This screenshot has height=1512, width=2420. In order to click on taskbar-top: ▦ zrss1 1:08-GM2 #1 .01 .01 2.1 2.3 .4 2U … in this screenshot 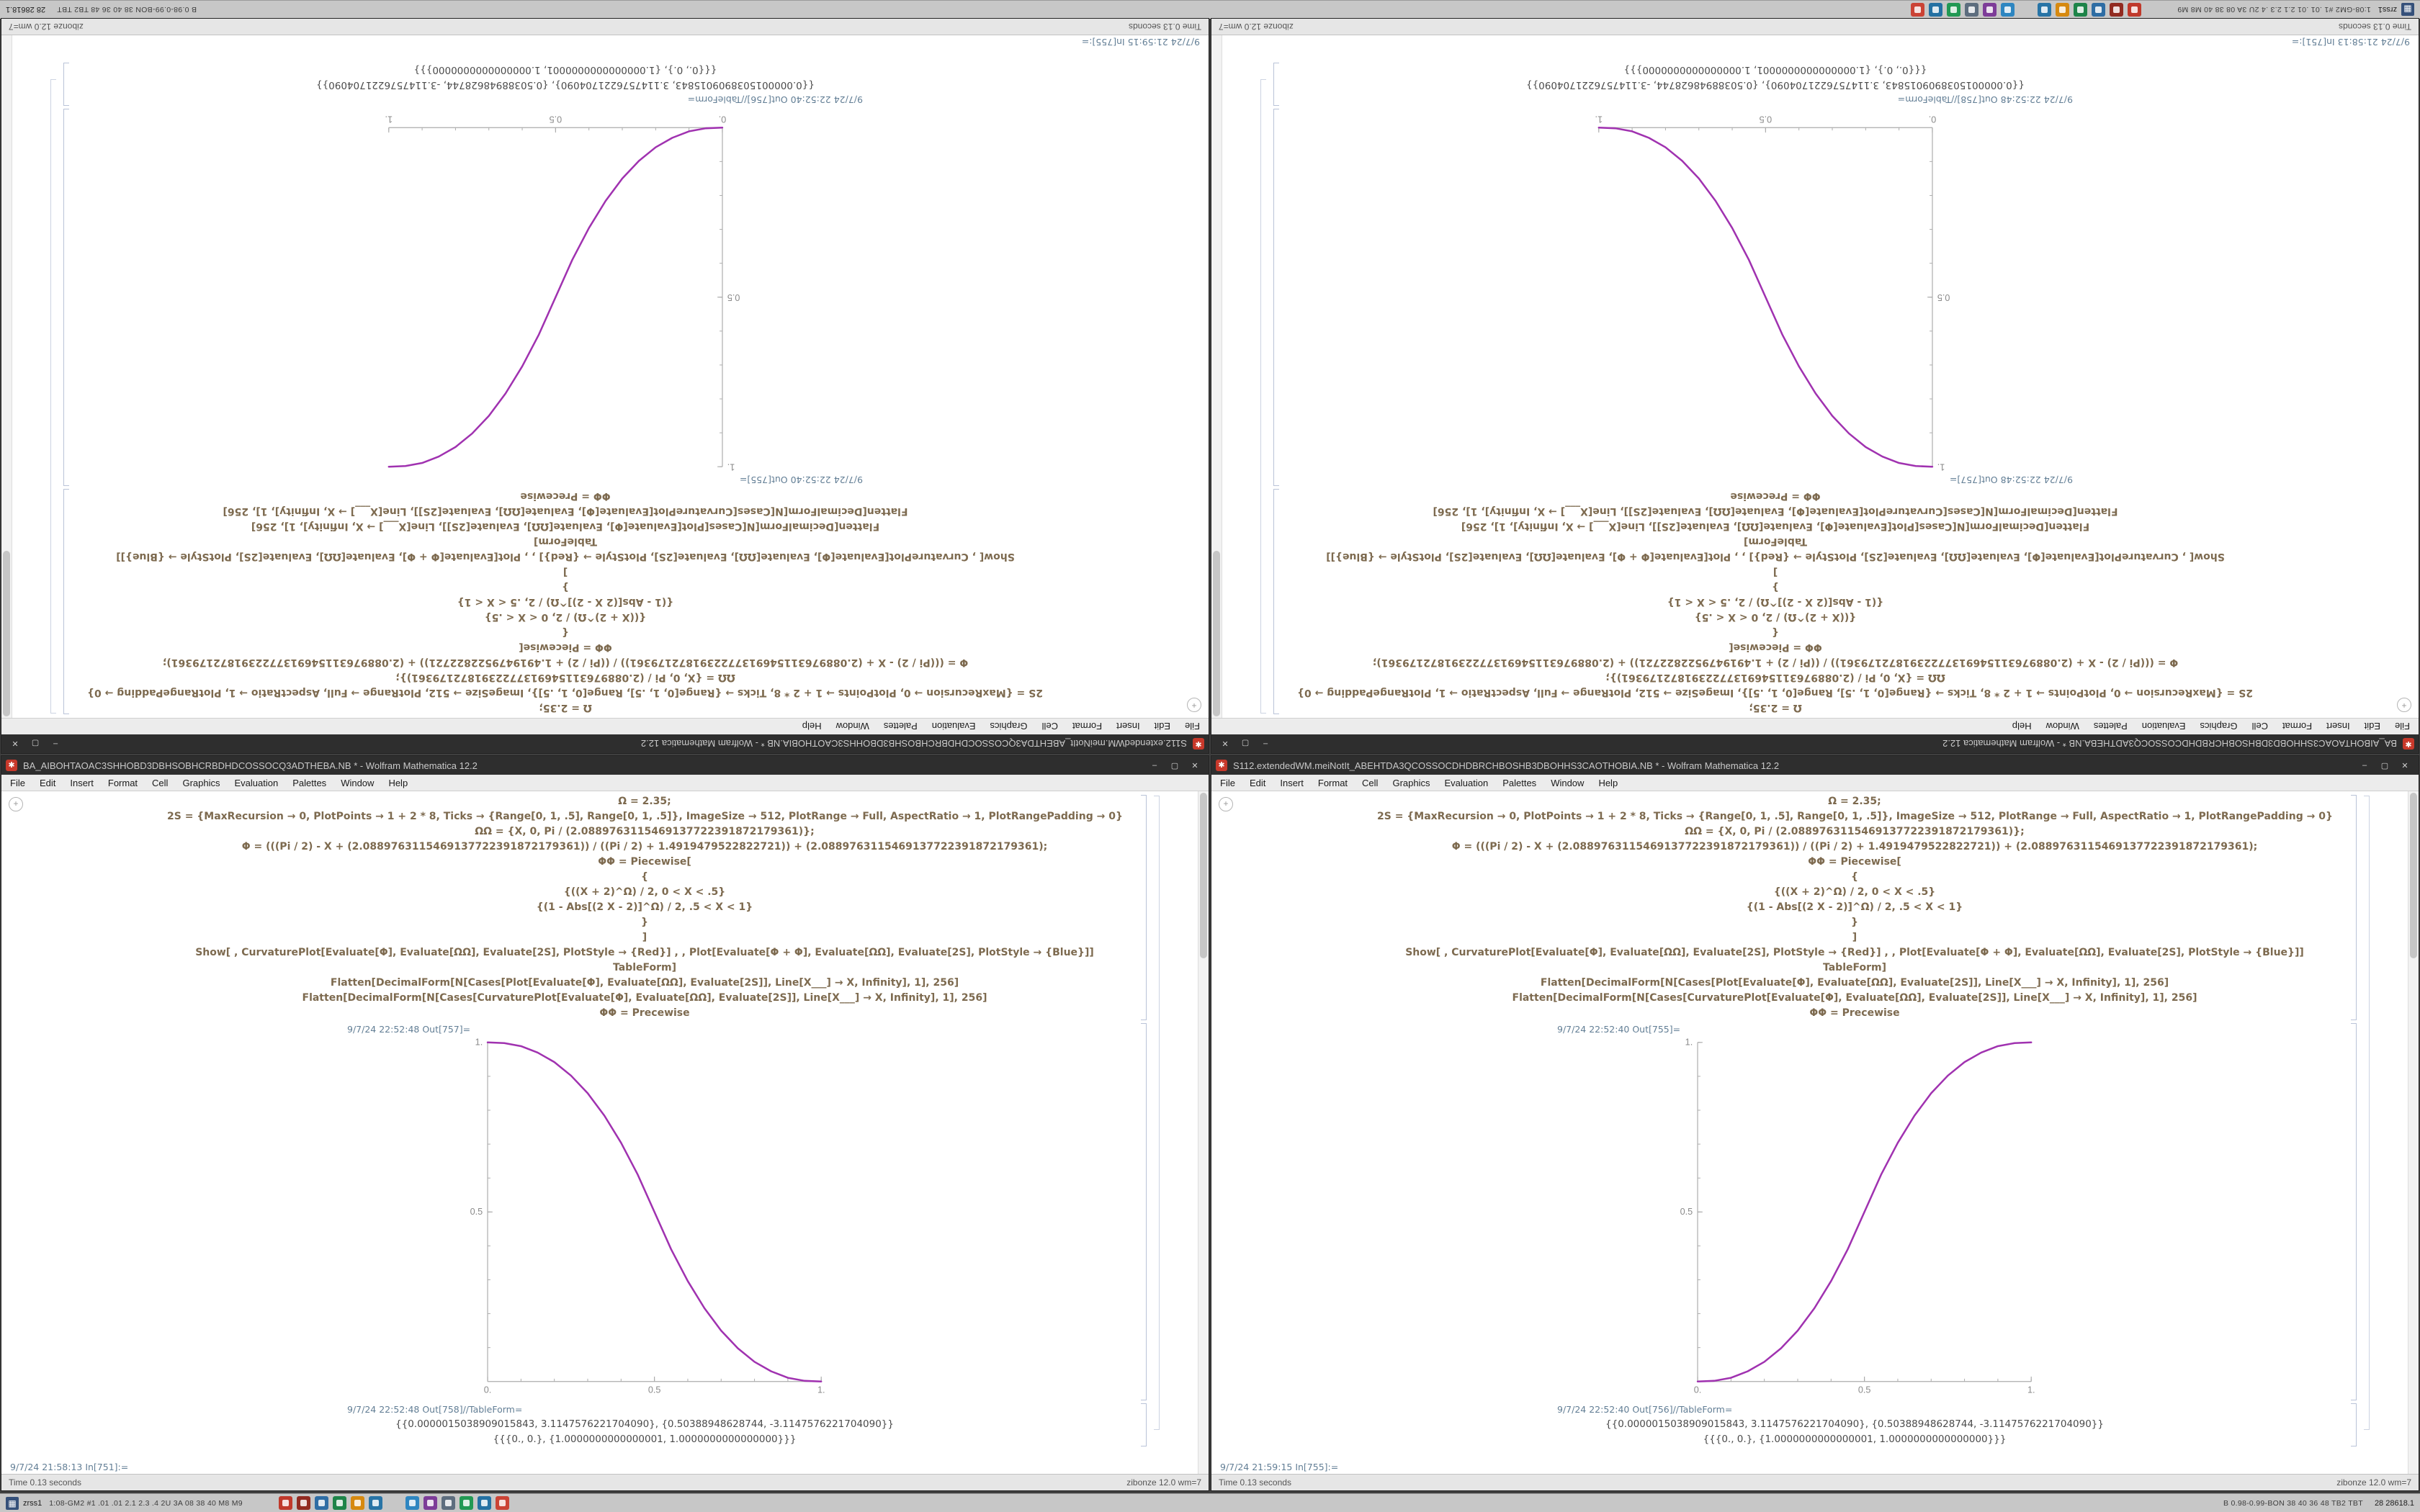, I will do `click(1210, 9)`.